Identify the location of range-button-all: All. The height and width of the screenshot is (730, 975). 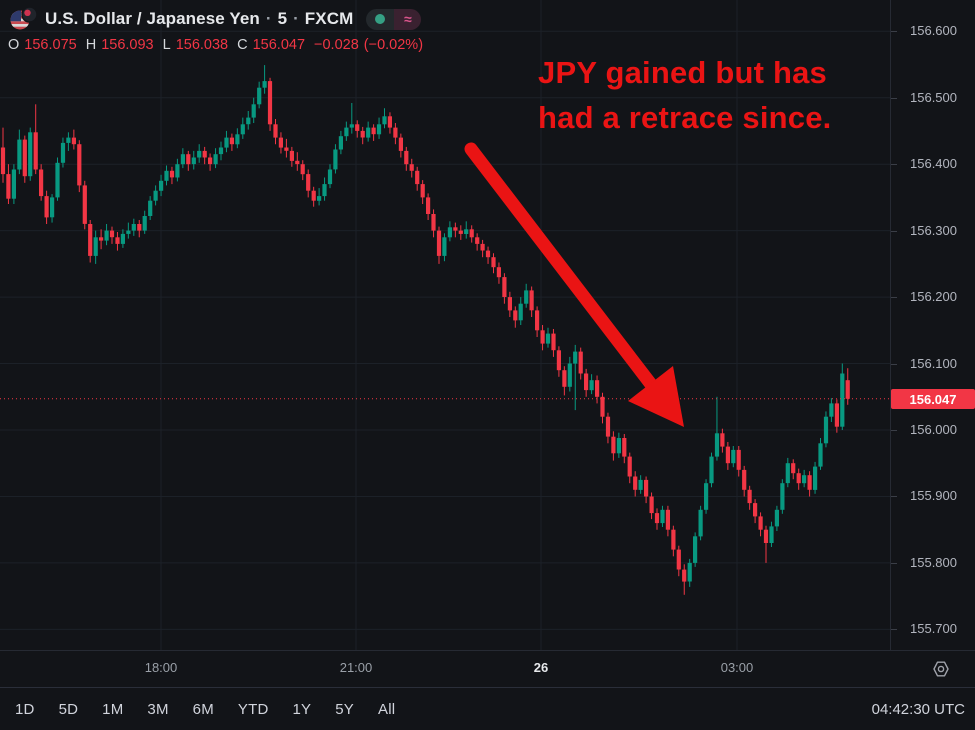
(387, 709).